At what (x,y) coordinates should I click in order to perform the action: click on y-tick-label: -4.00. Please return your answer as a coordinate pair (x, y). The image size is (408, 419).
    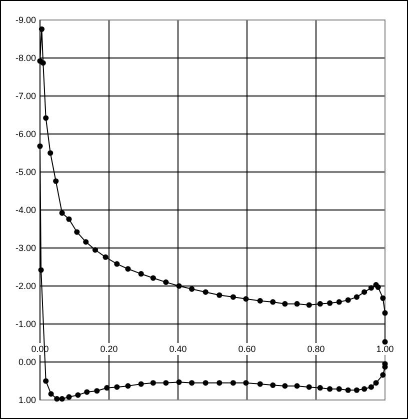
    Looking at the image, I should click on (25, 210).